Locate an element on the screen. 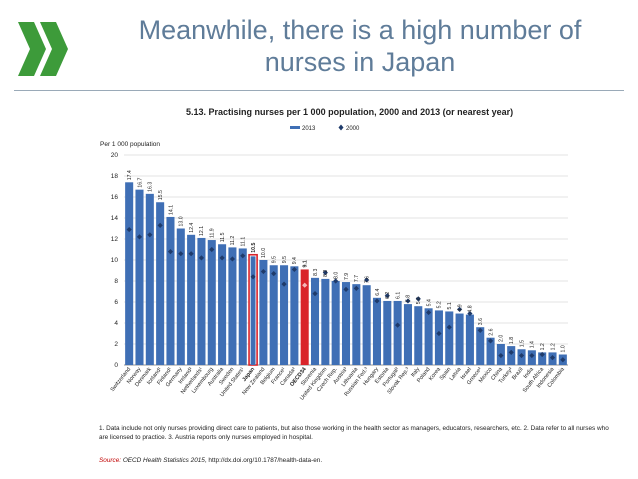  y-tick-labels: 0 2 4 6 8 10 12 14 16 18 20 is located at coordinates (115, 260).